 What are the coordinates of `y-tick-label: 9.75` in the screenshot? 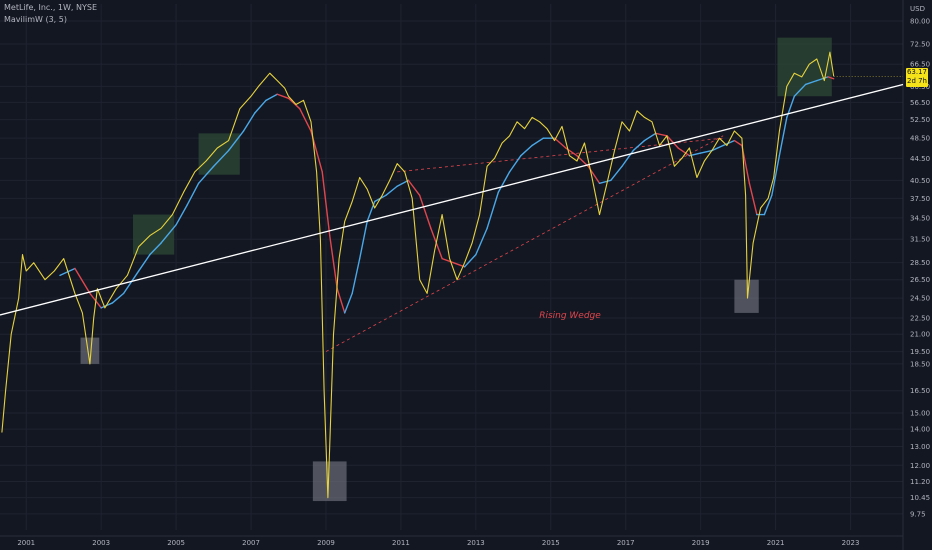 It's located at (918, 514).